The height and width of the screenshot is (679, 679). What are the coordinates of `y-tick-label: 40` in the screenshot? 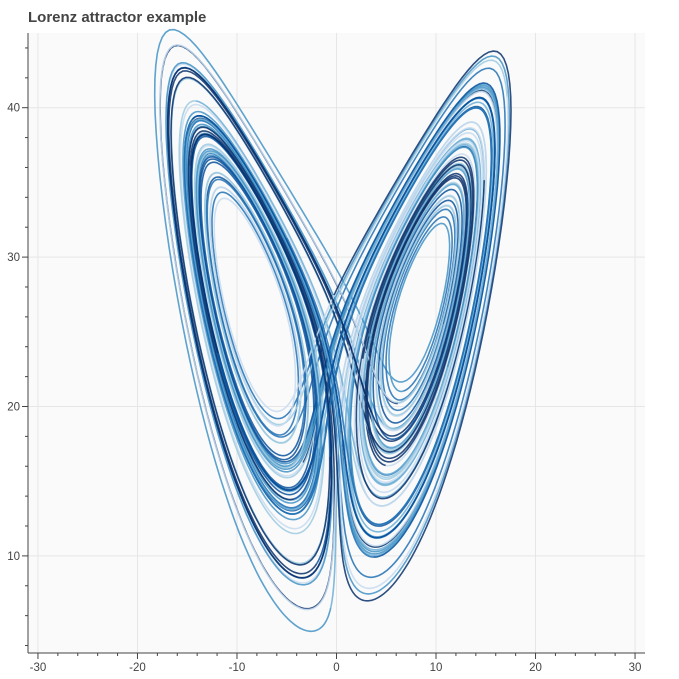 It's located at (13, 109).